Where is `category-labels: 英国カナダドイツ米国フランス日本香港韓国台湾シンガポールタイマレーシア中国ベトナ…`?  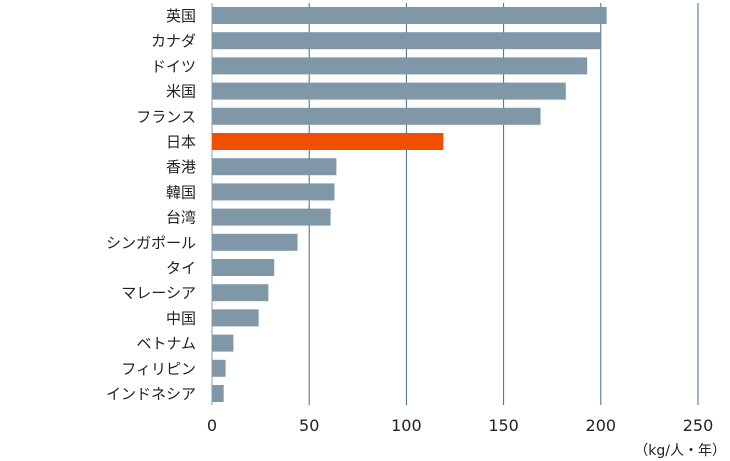
category-labels: 英国カナダドイツ米国フランス日本香港韓国台湾シンガポールタイマレーシア中国ベトナ… is located at coordinates (151, 205).